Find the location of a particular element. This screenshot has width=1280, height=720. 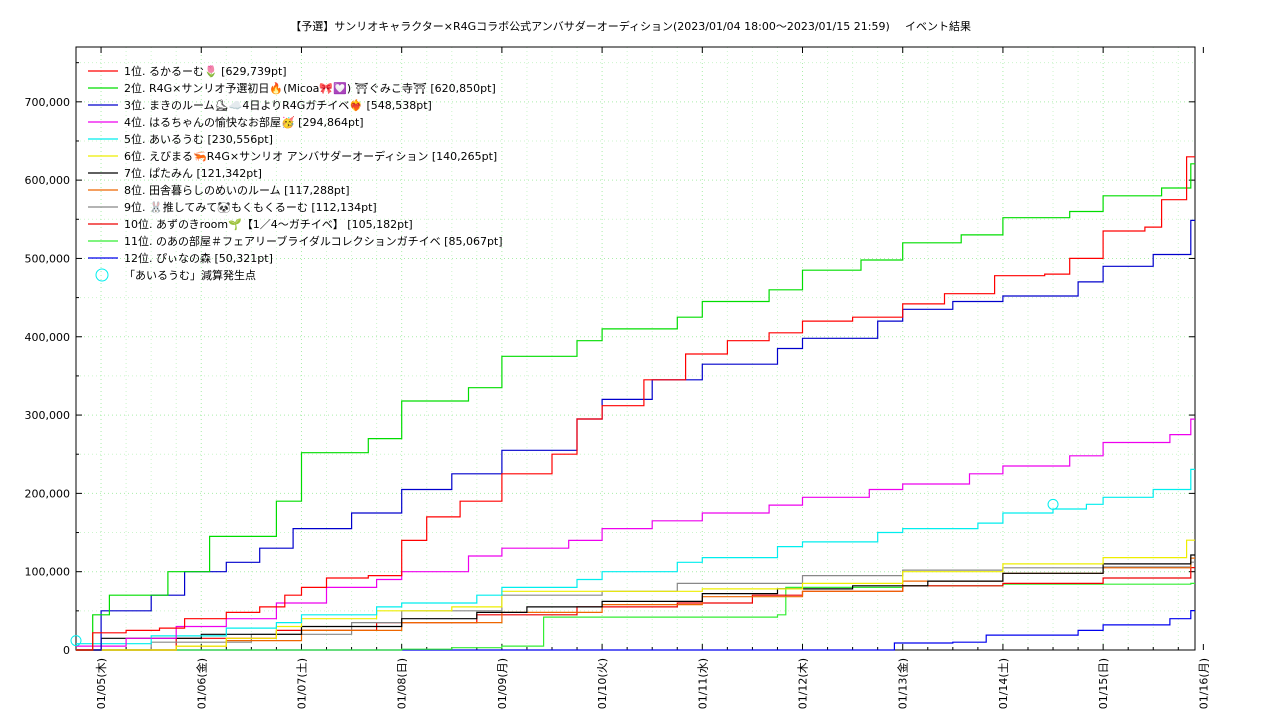

x-tick-label: 01/06(金) is located at coordinates (201, 683).